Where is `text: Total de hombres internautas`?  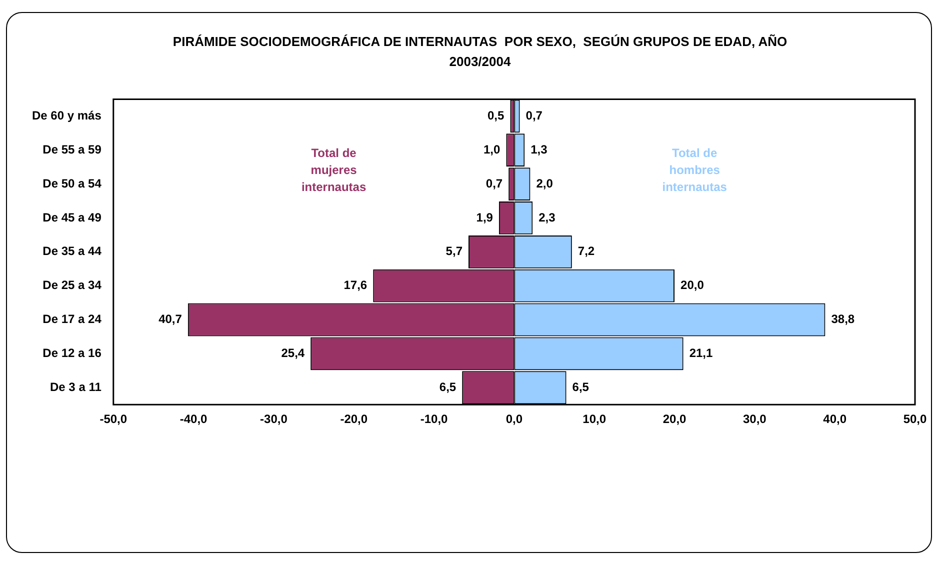
text: Total de hombres internautas is located at coordinates (695, 170).